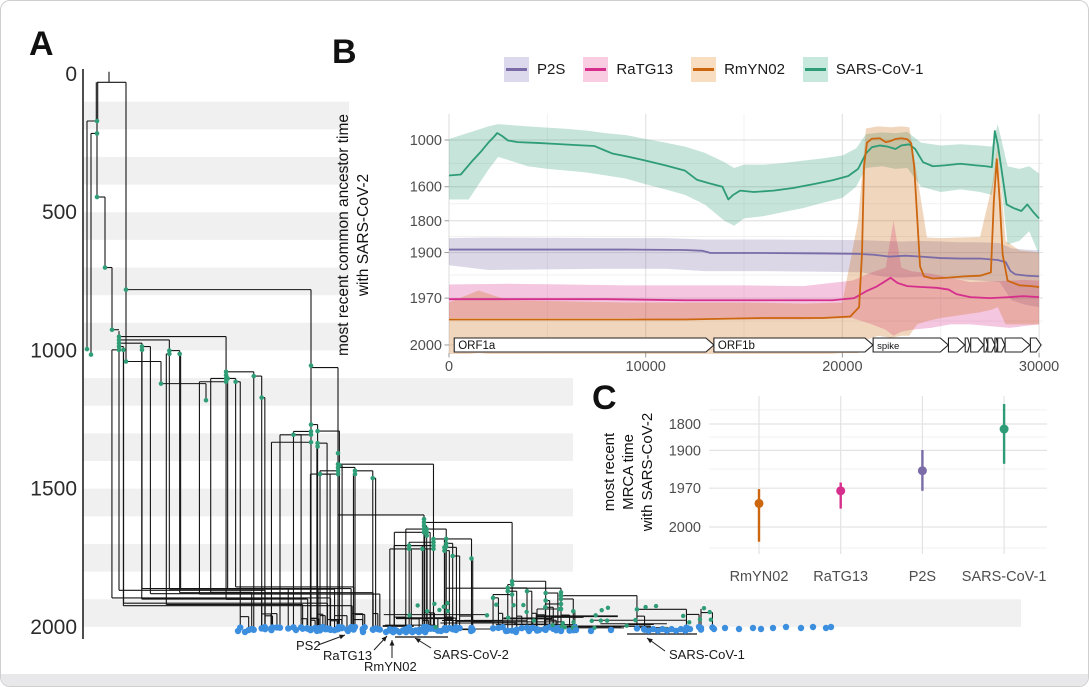 The image size is (1089, 687). I want to click on legend-label: SARS-CoV-1, so click(879, 69).